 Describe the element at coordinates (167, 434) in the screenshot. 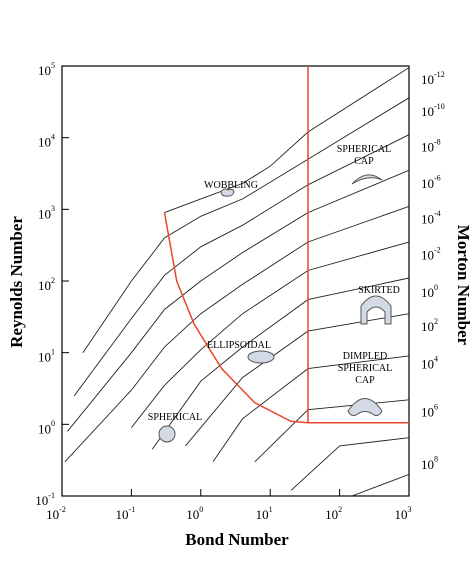

I see `spherical-bubble-icon` at that location.